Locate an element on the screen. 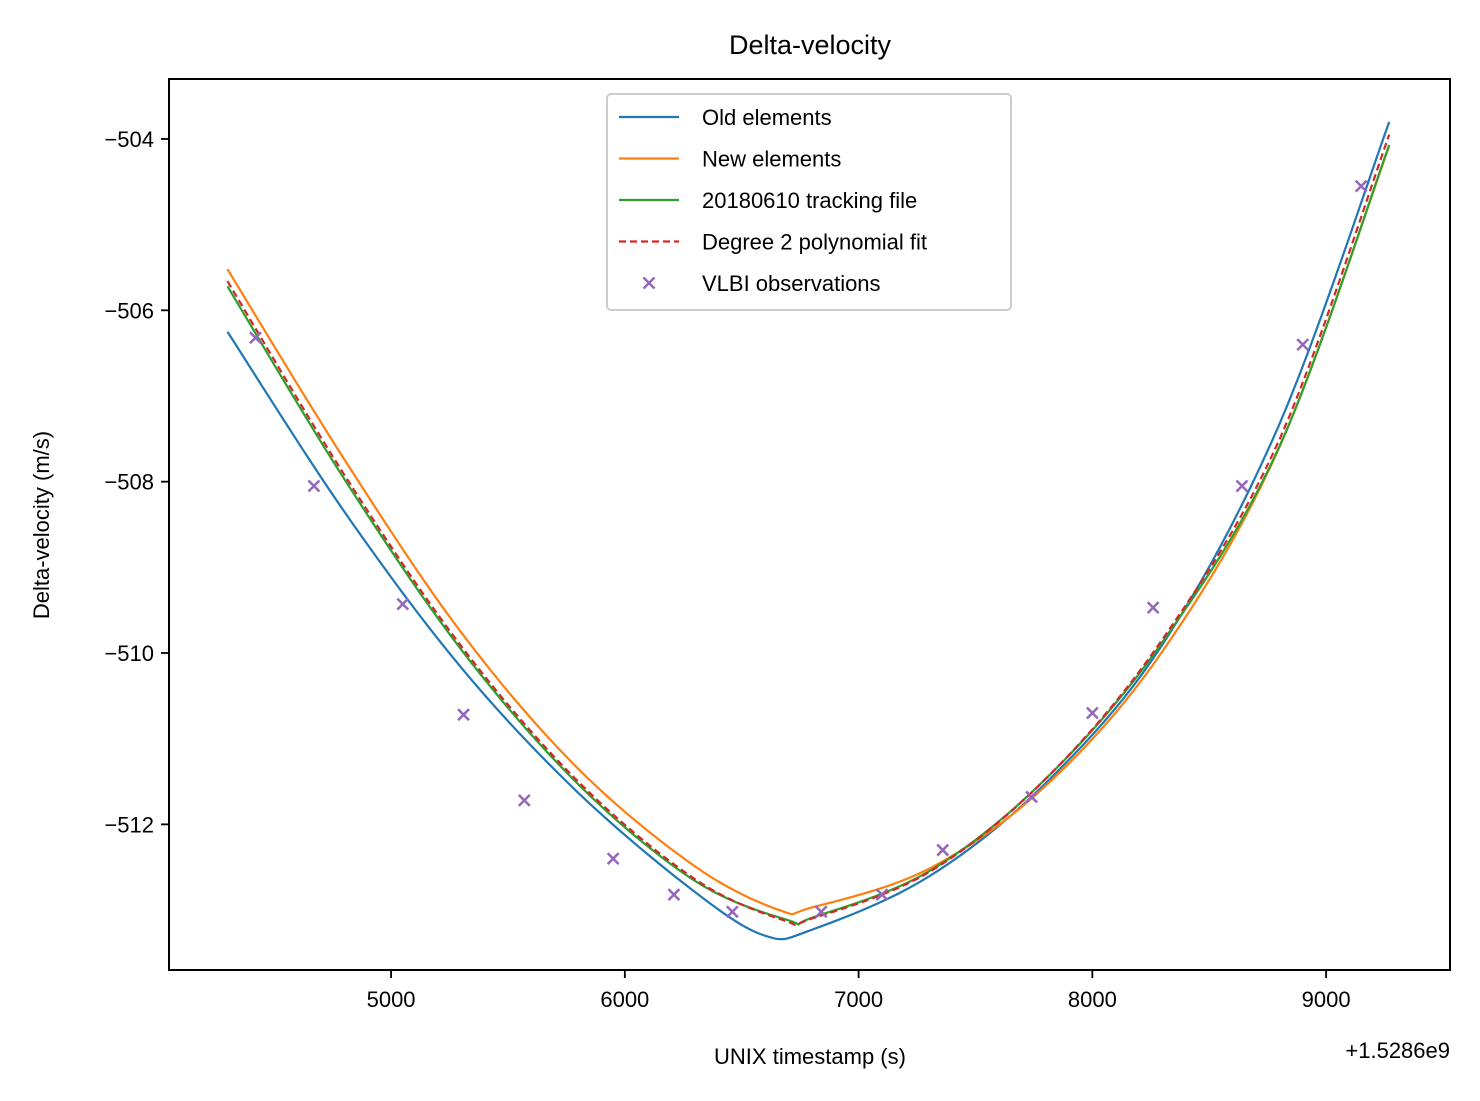  legend-label-new-elements: New elements is located at coordinates (771, 159).